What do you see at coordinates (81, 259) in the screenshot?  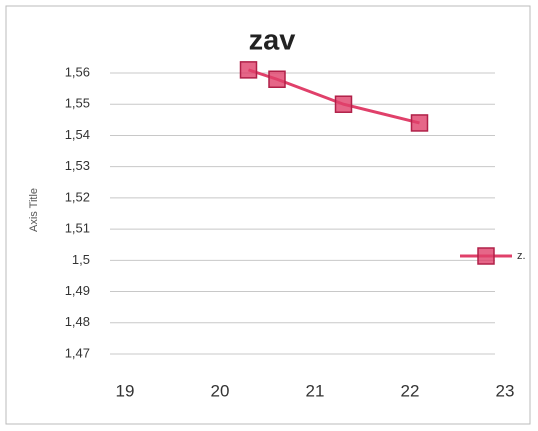 I see `y-tick-label: 1,5` at bounding box center [81, 259].